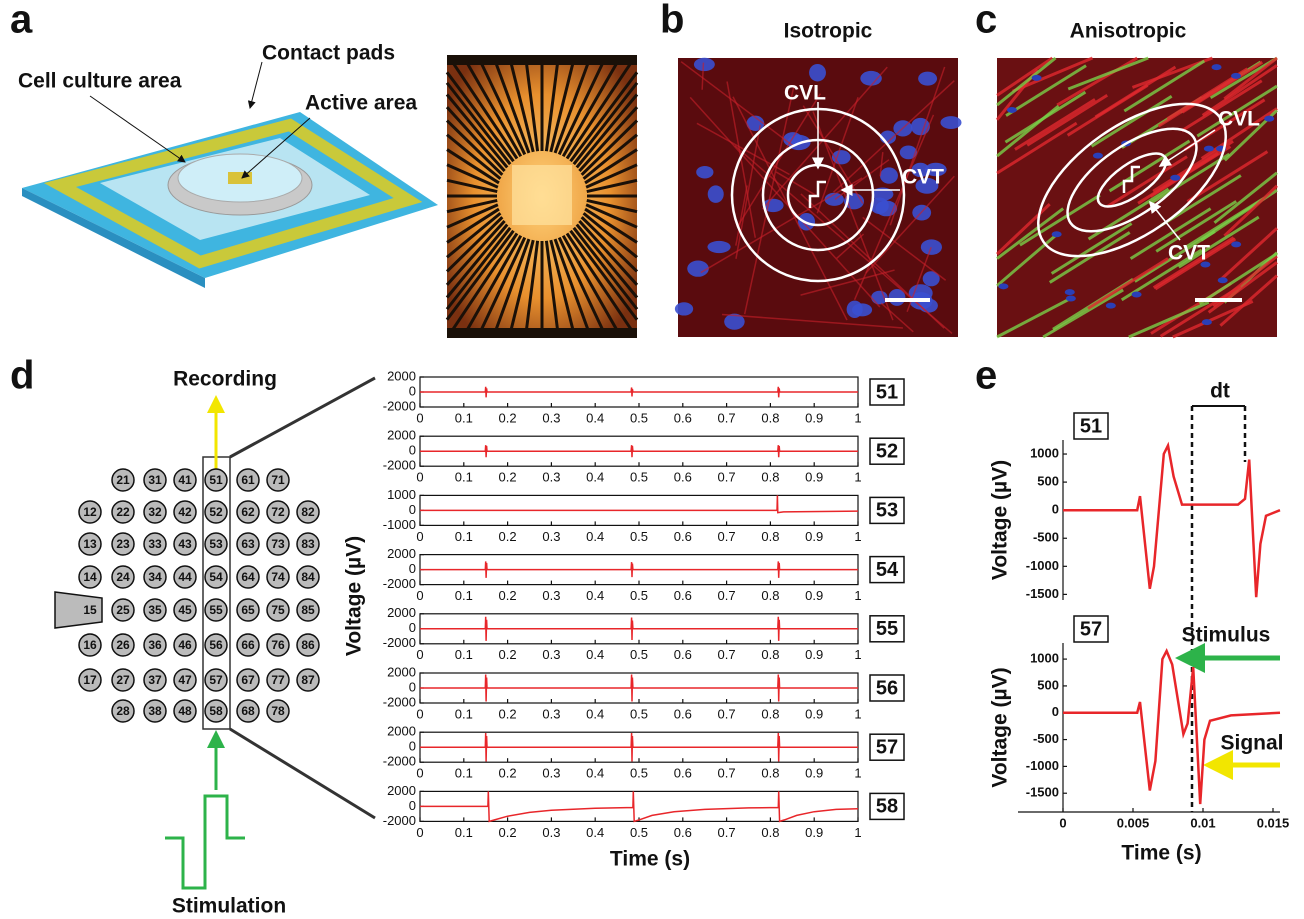  I want to click on annotation: Stimulation, so click(229, 906).